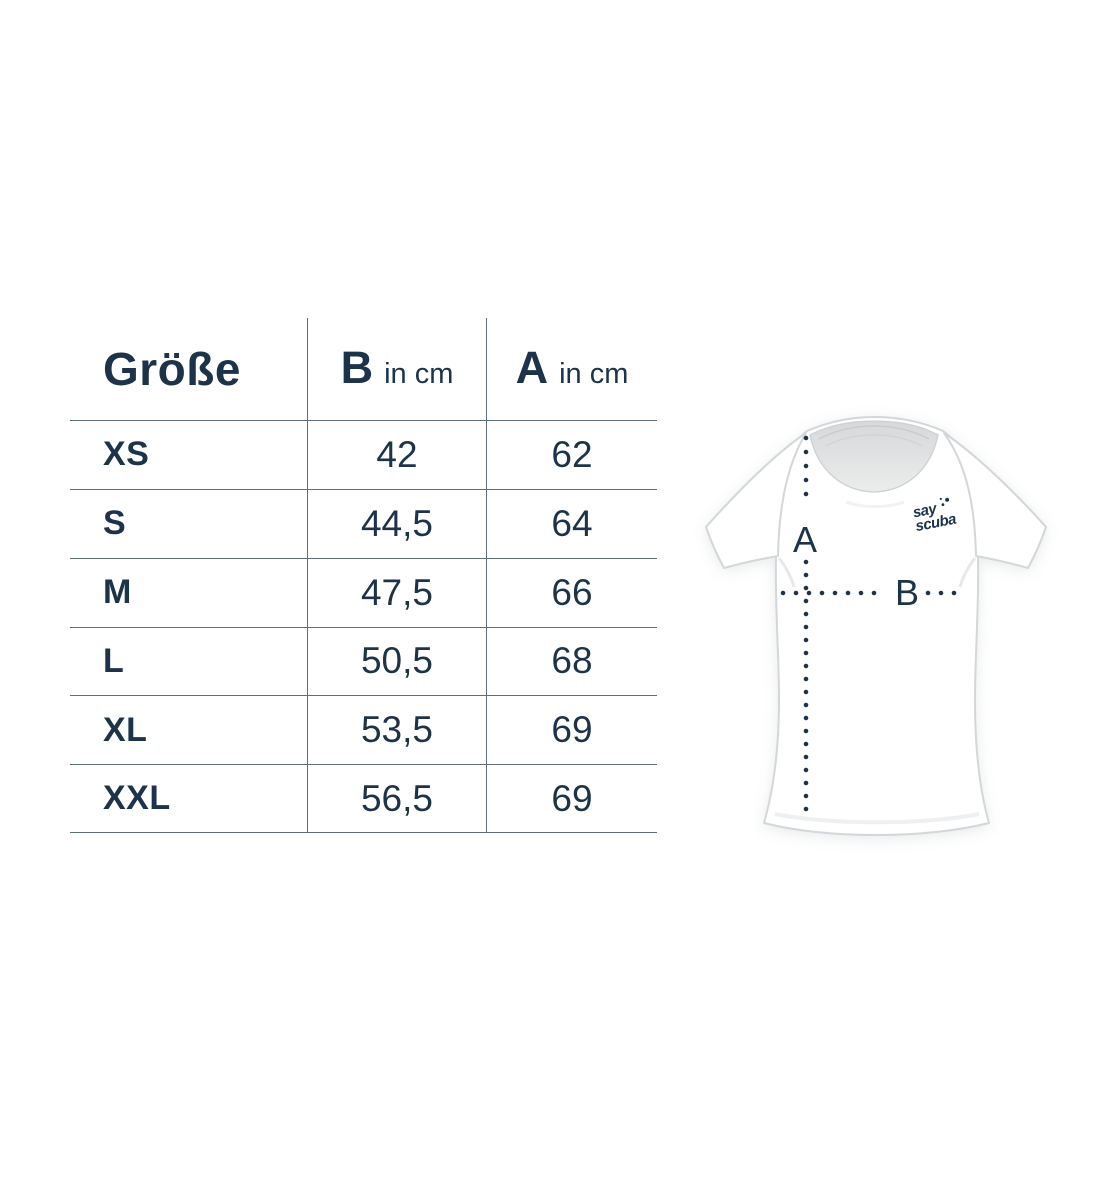  Describe the element at coordinates (188, 592) in the screenshot. I see `size-cell-m: M` at that location.